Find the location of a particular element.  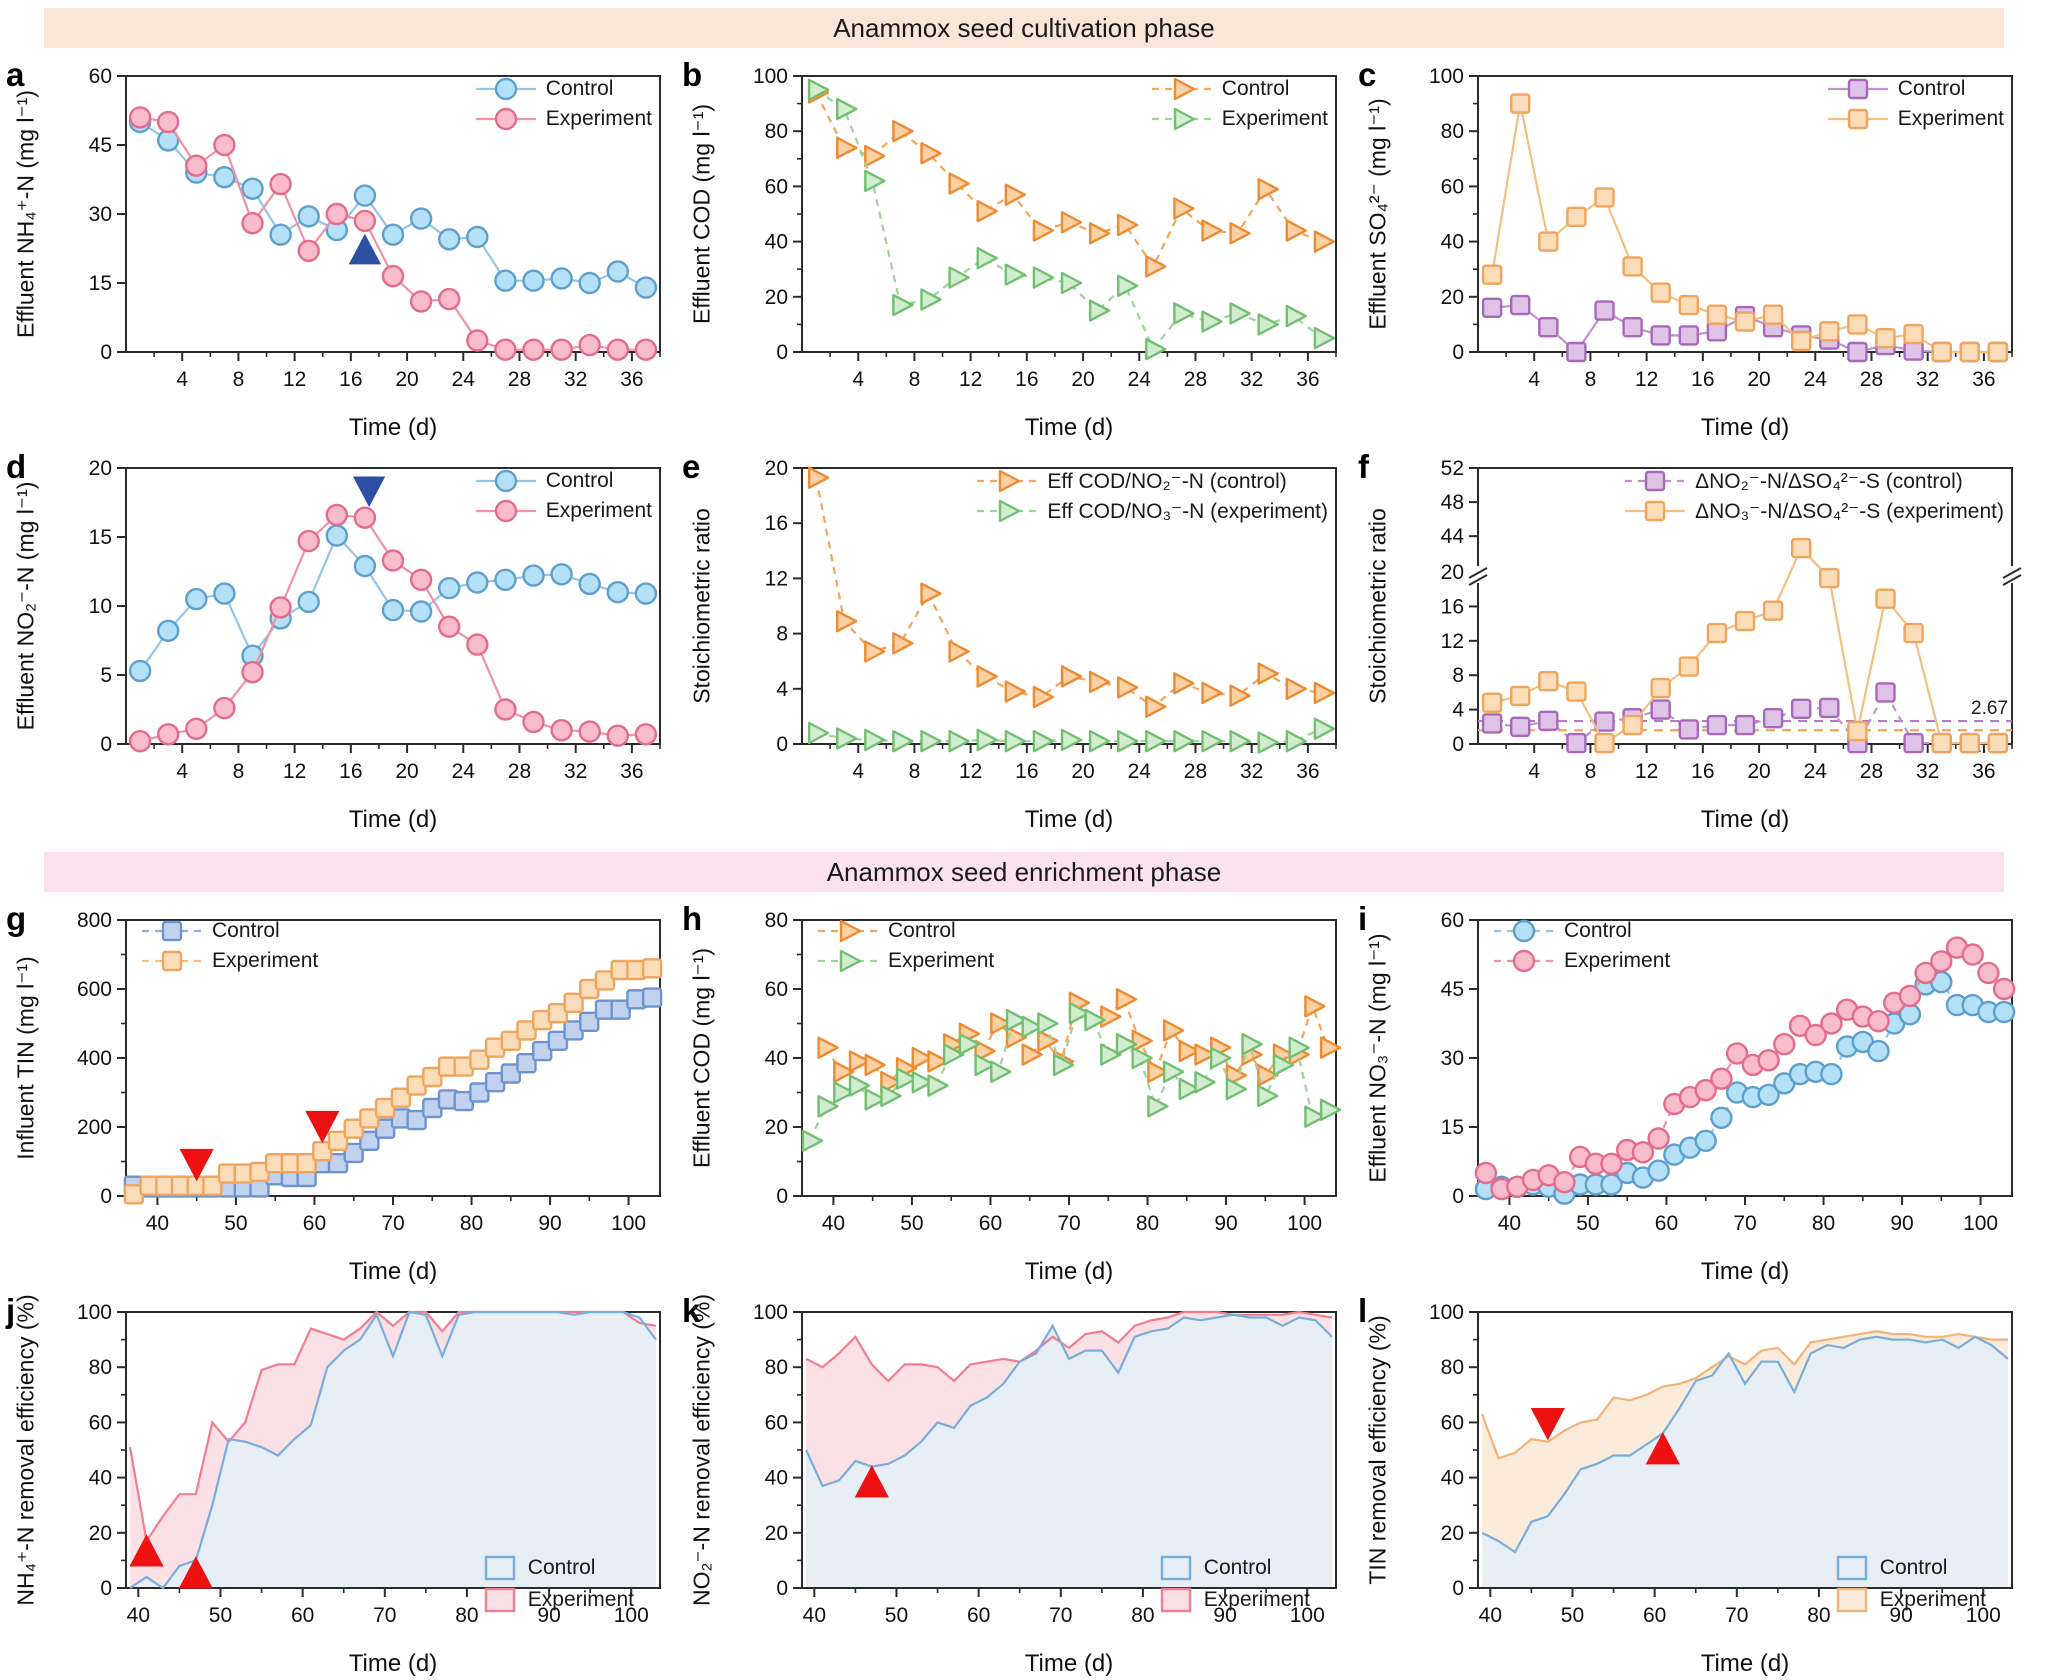

svg-text: 52 is located at coordinates (1452, 468).